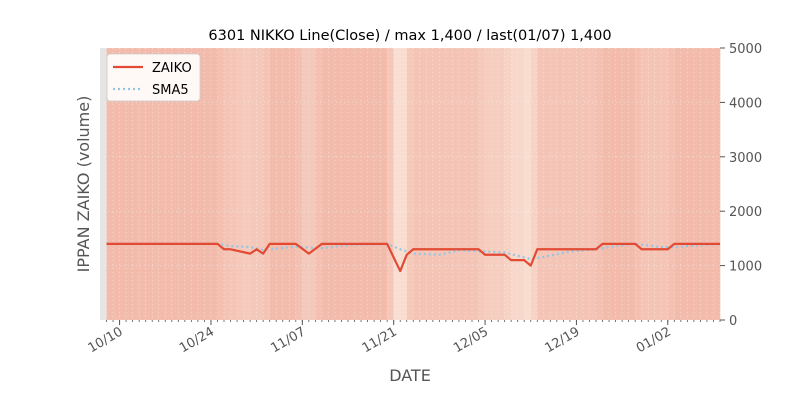 The width and height of the screenshot is (800, 400). What do you see at coordinates (745, 49) in the screenshot?
I see `y-tick-label: 5000` at bounding box center [745, 49].